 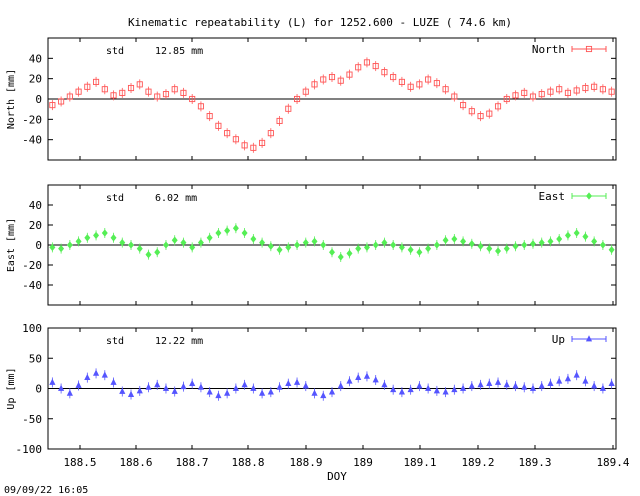 What do you see at coordinates (32, 328) in the screenshot?
I see `up-y-tick-label: 100` at bounding box center [32, 328].